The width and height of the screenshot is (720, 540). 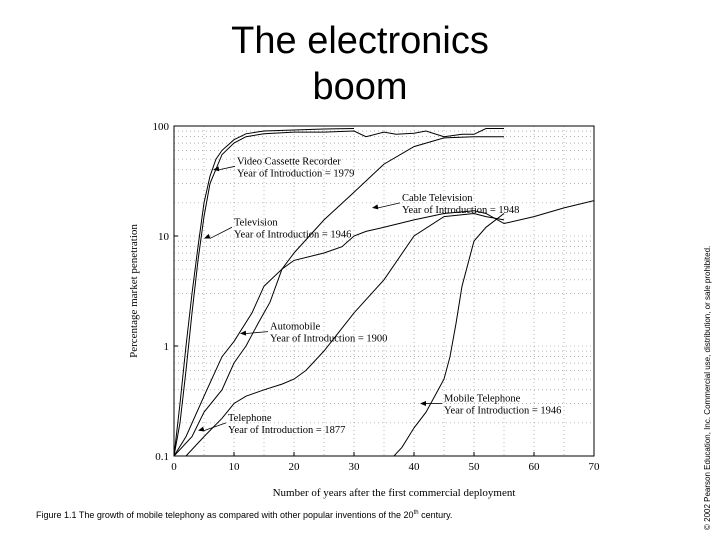 What do you see at coordinates (162, 457) in the screenshot?
I see `y-tick-label: 0.1` at bounding box center [162, 457].